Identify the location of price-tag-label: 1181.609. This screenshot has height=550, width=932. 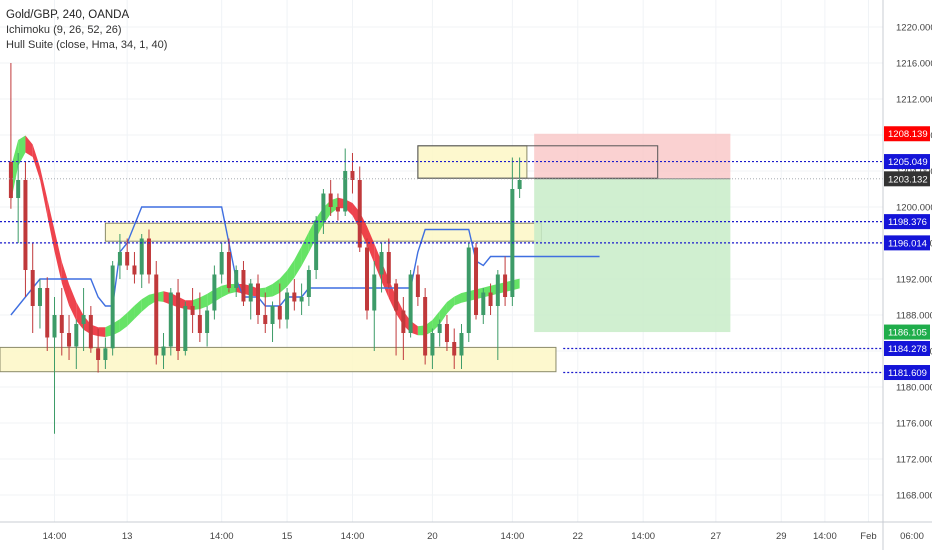
(907, 373).